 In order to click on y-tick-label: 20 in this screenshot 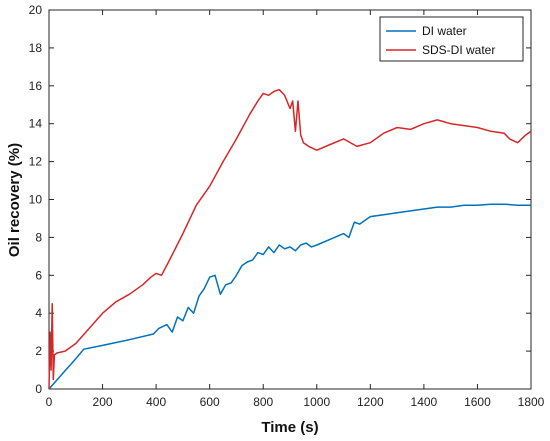, I will do `click(36, 10)`.